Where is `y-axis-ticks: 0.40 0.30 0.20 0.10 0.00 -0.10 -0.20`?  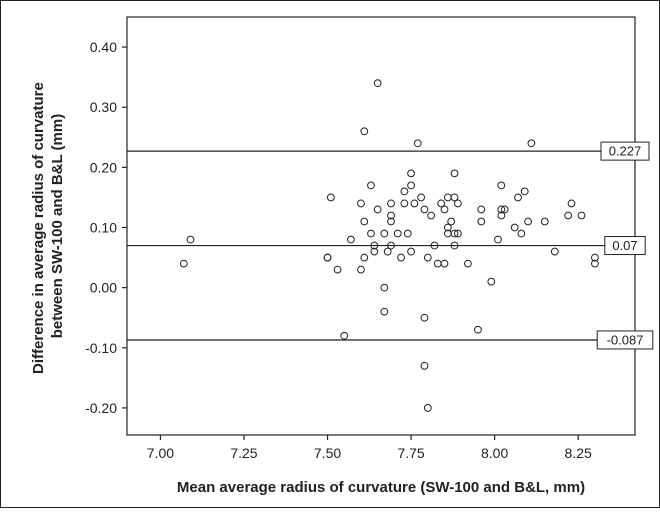 y-axis-ticks: 0.40 0.30 0.20 0.10 0.00 -0.10 -0.20 is located at coordinates (106, 227).